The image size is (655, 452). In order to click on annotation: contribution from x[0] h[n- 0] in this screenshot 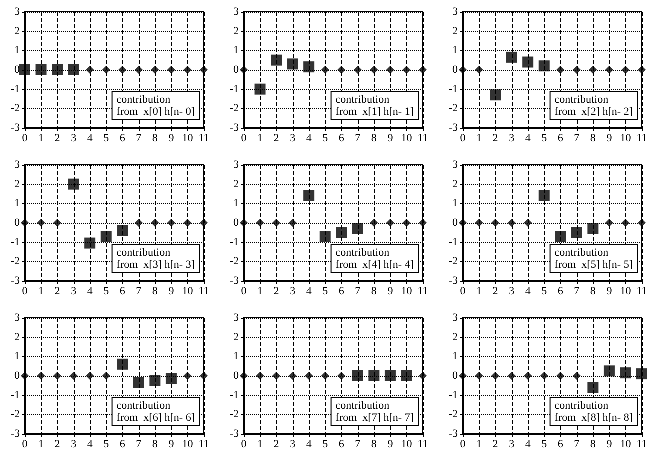, I will do `click(156, 106)`.